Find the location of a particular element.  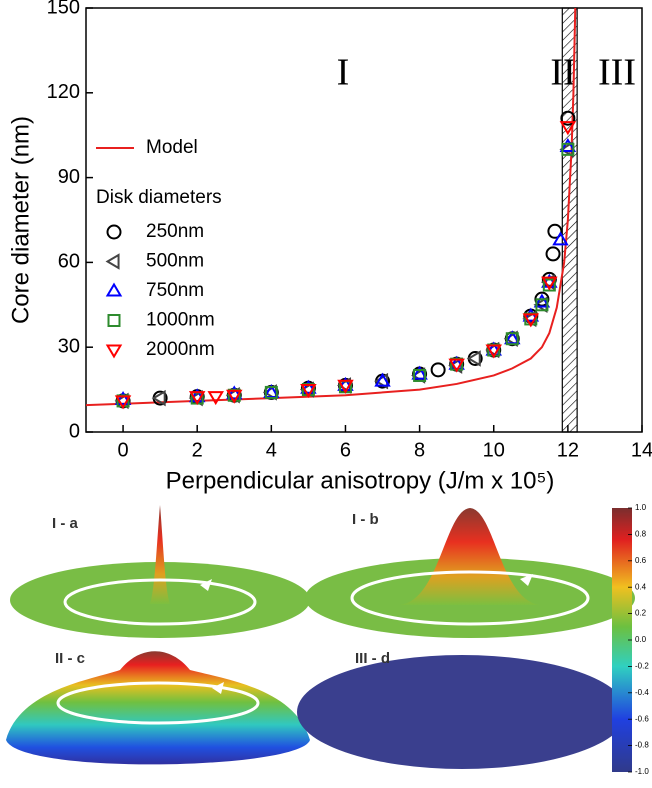

x-tick-label: 12 is located at coordinates (568, 450).